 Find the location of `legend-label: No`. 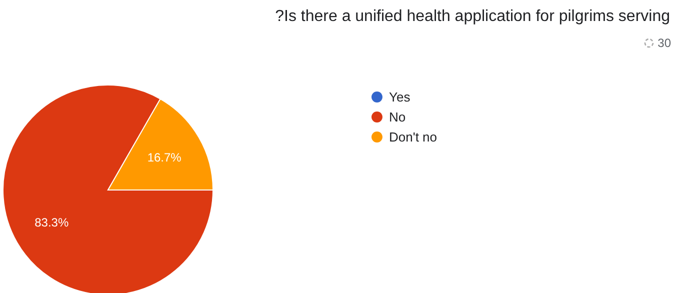

legend-label: No is located at coordinates (397, 117).